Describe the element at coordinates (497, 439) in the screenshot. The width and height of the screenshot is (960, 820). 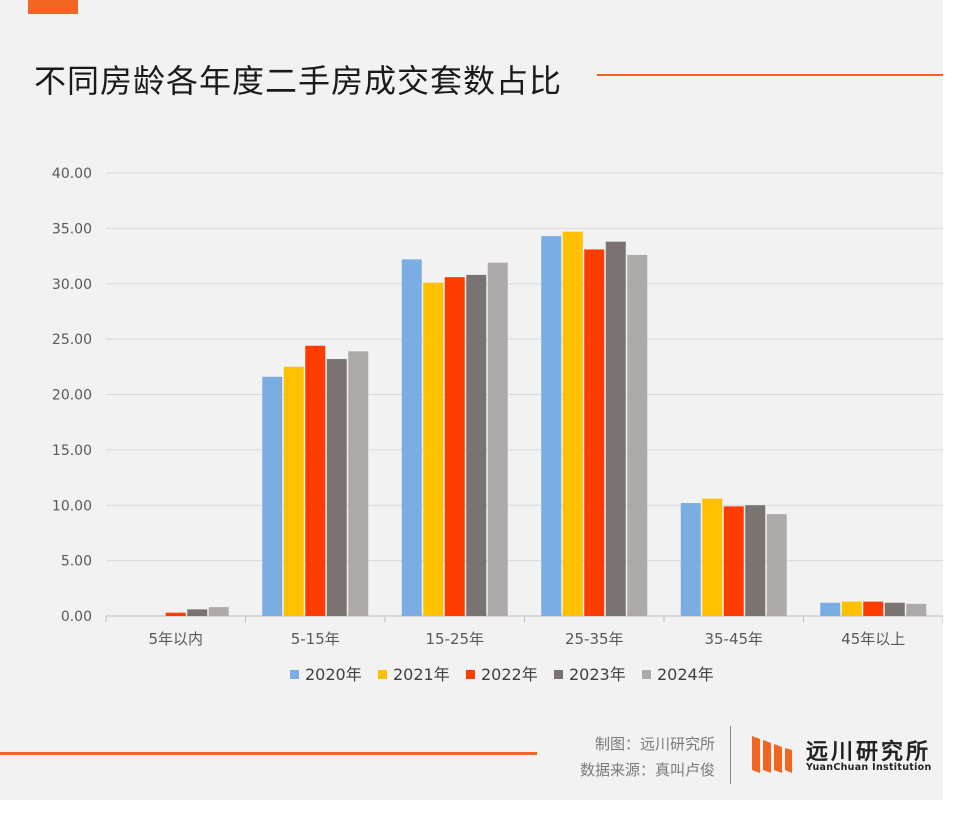
I see `bar-2024年-15-25年` at that location.